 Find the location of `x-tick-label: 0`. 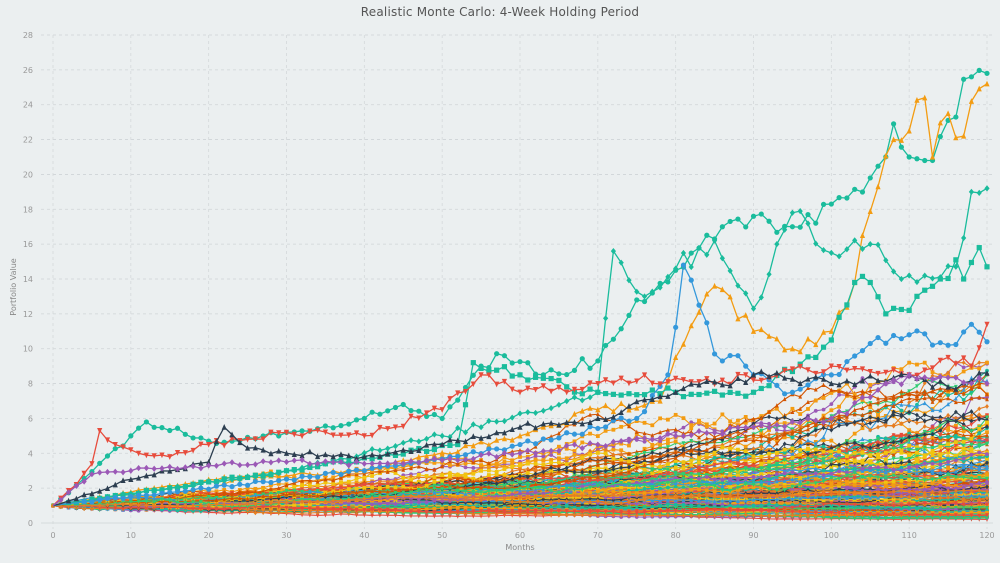

x-tick-label: 0 is located at coordinates (52, 535).